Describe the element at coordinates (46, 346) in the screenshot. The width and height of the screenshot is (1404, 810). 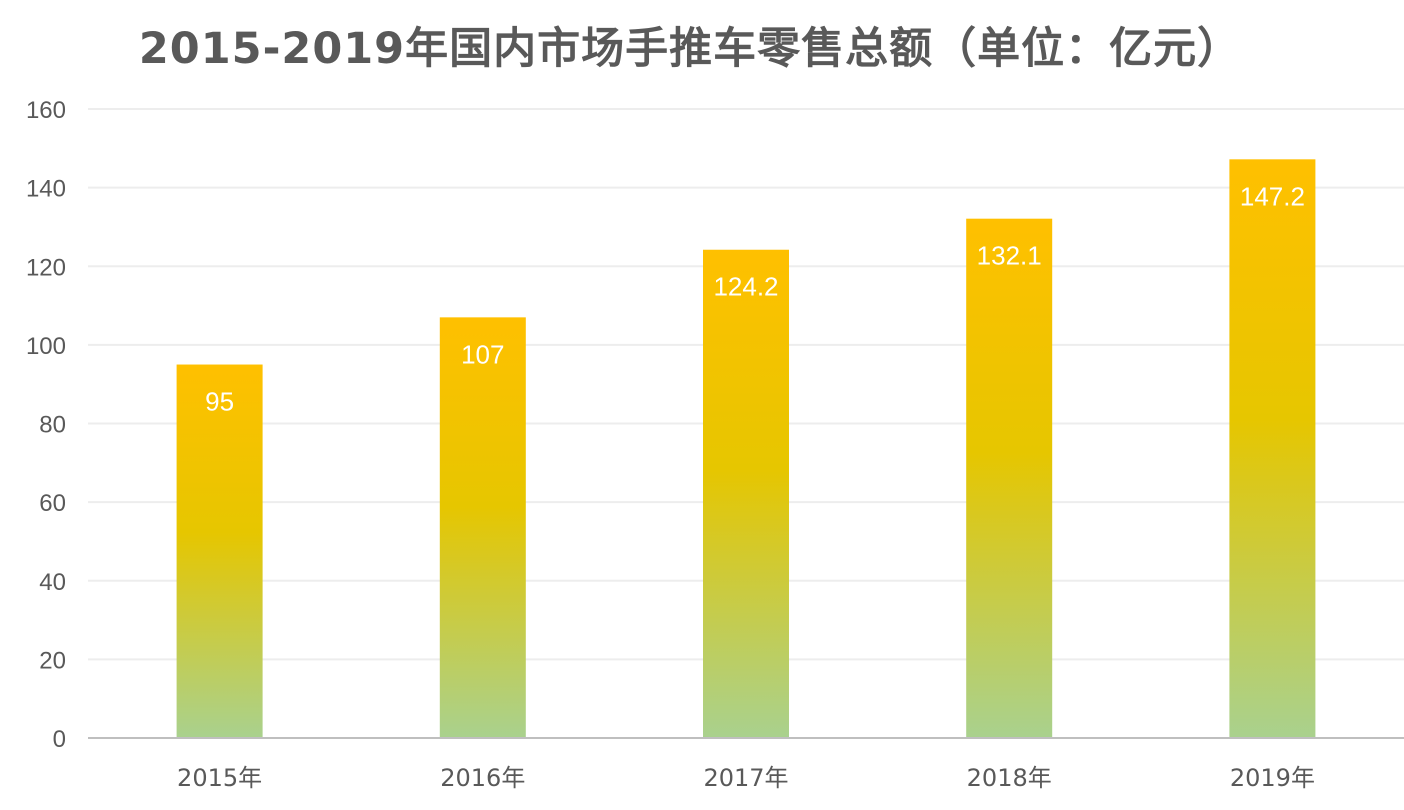
I see `y-tick-label: 100` at that location.